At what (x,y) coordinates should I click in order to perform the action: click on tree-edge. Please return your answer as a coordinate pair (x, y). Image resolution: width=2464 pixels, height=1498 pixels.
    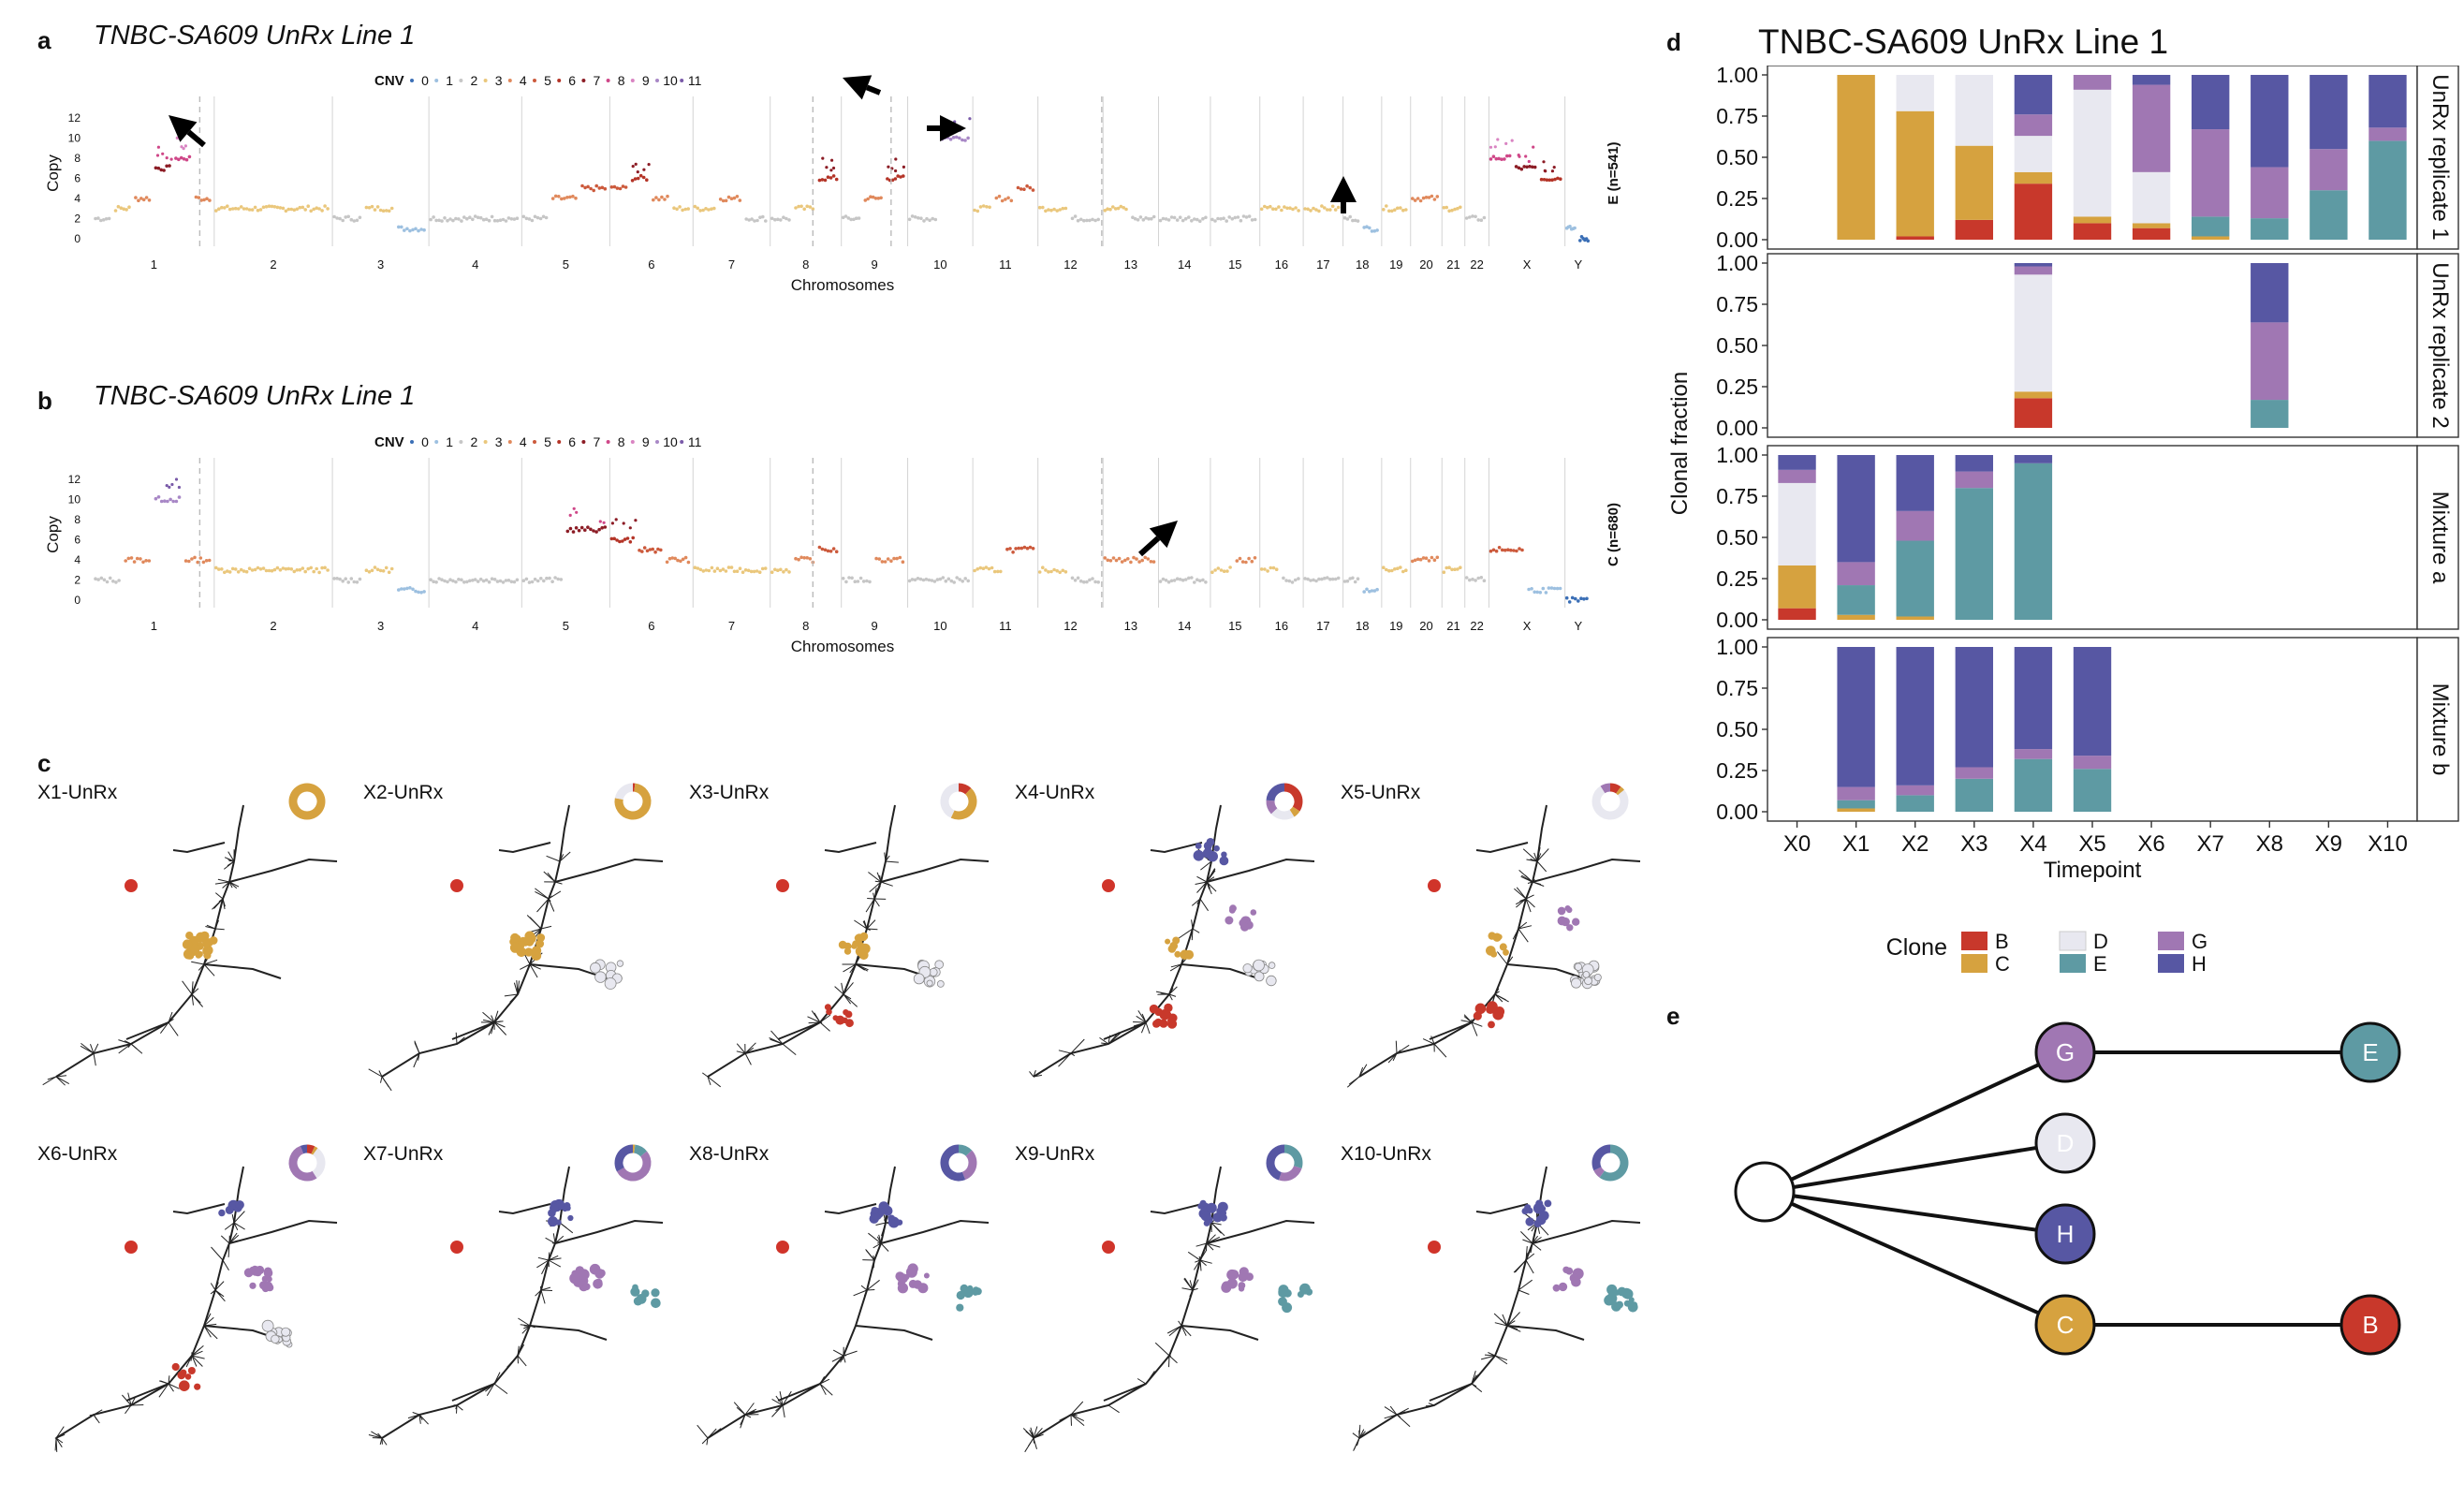
    Looking at the image, I should click on (1915, 1122).